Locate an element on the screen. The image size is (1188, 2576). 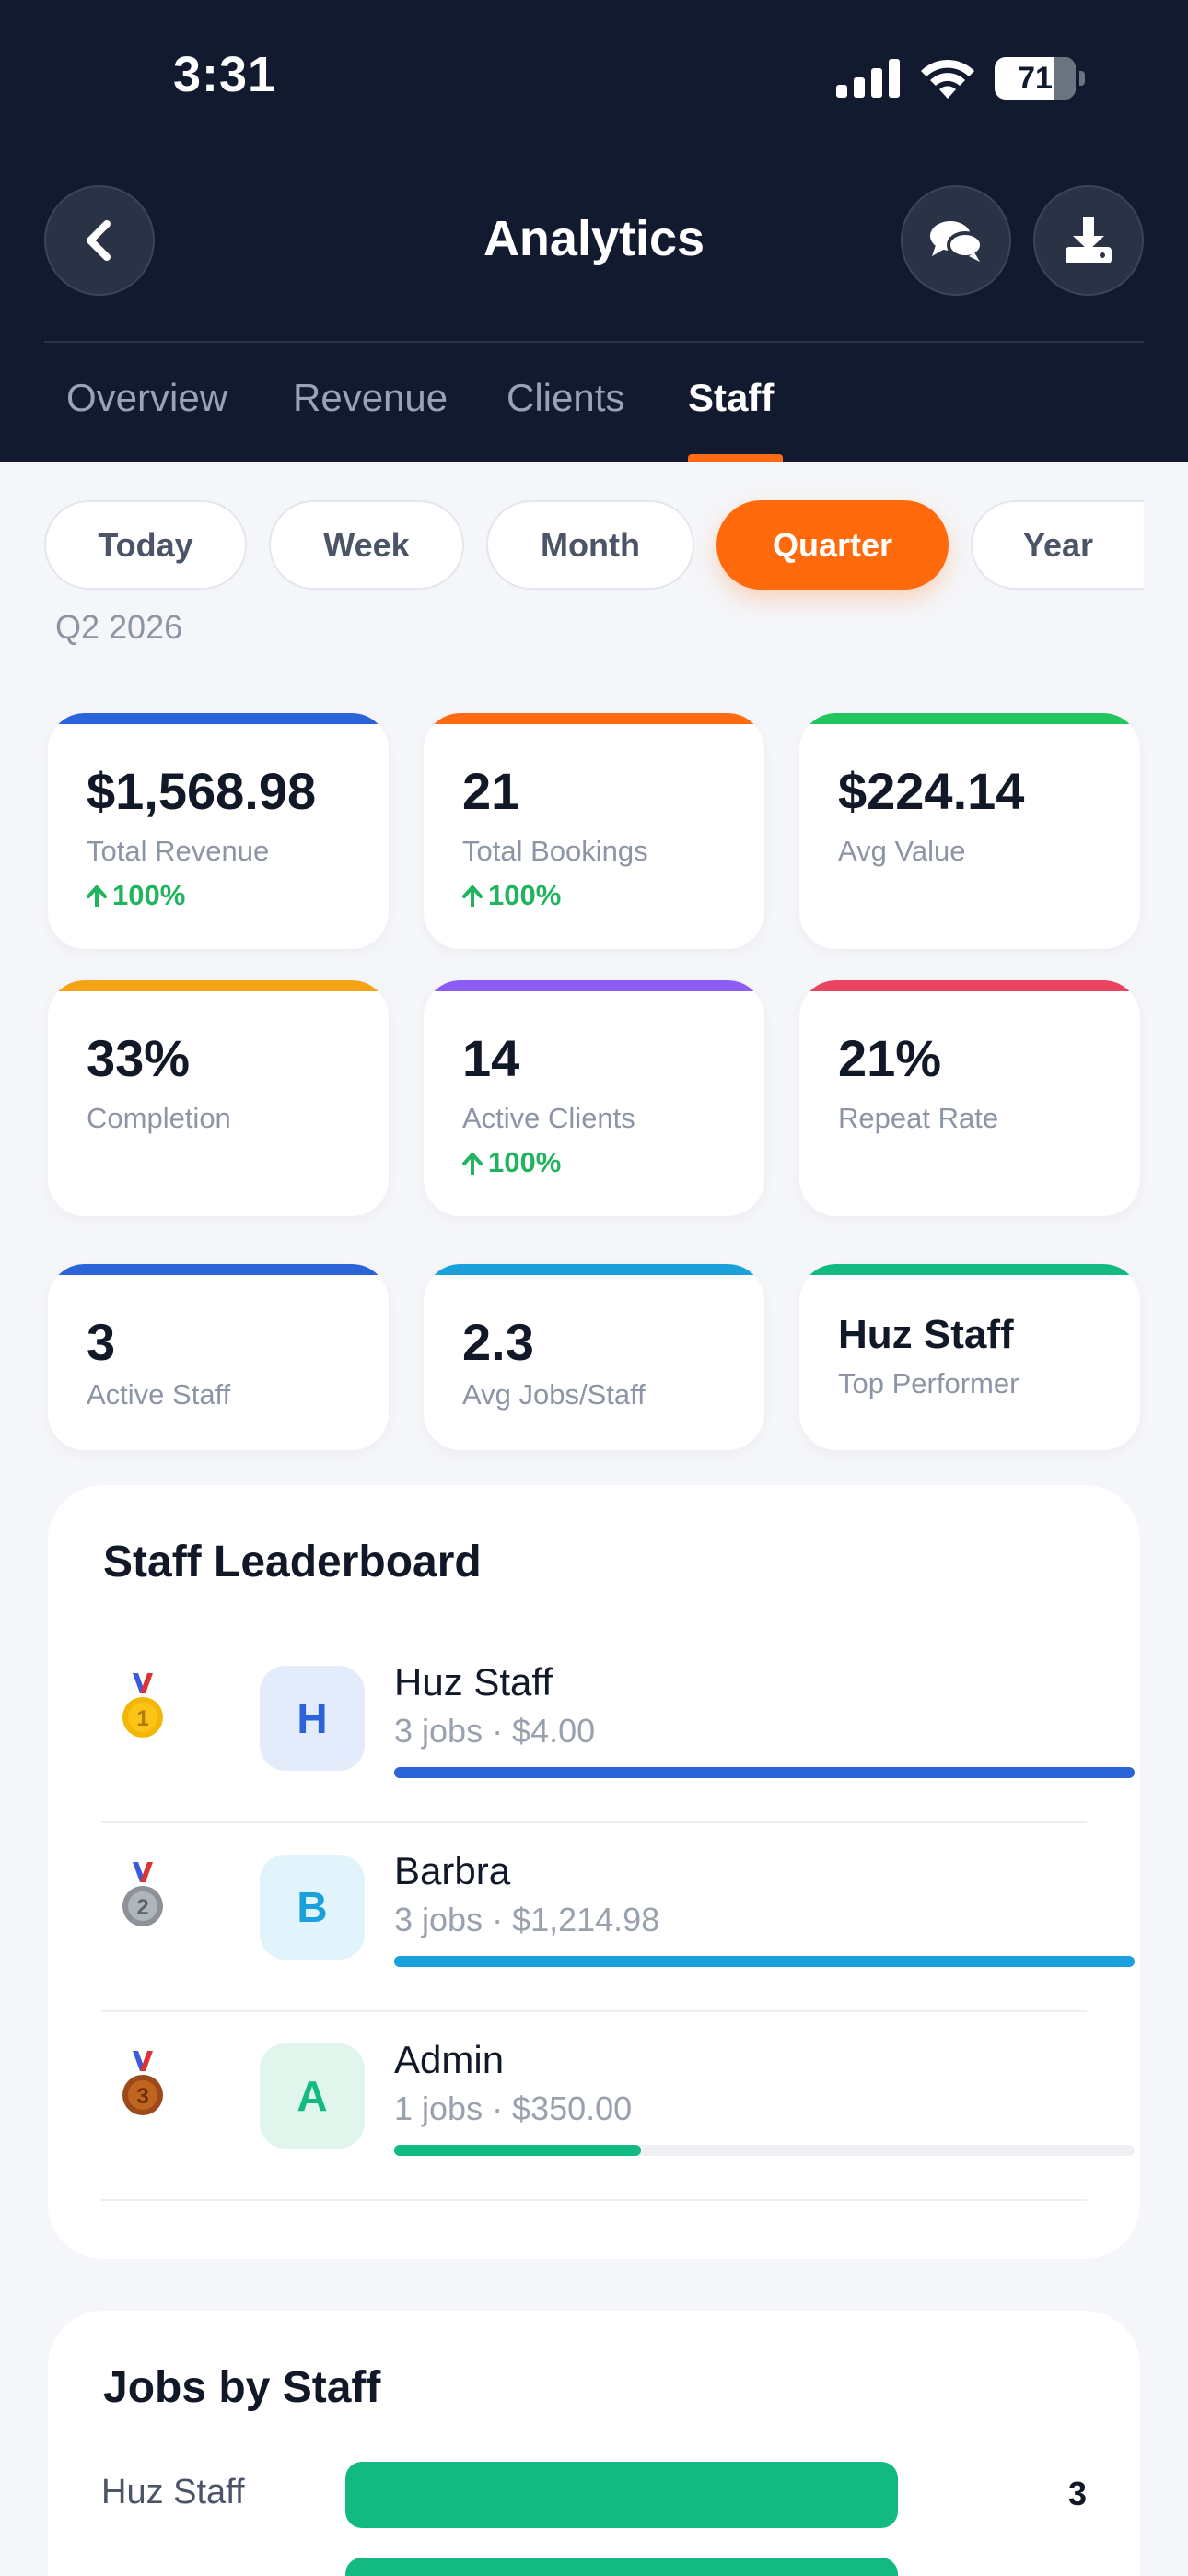
stat-label: Total Revenue is located at coordinates (178, 851).